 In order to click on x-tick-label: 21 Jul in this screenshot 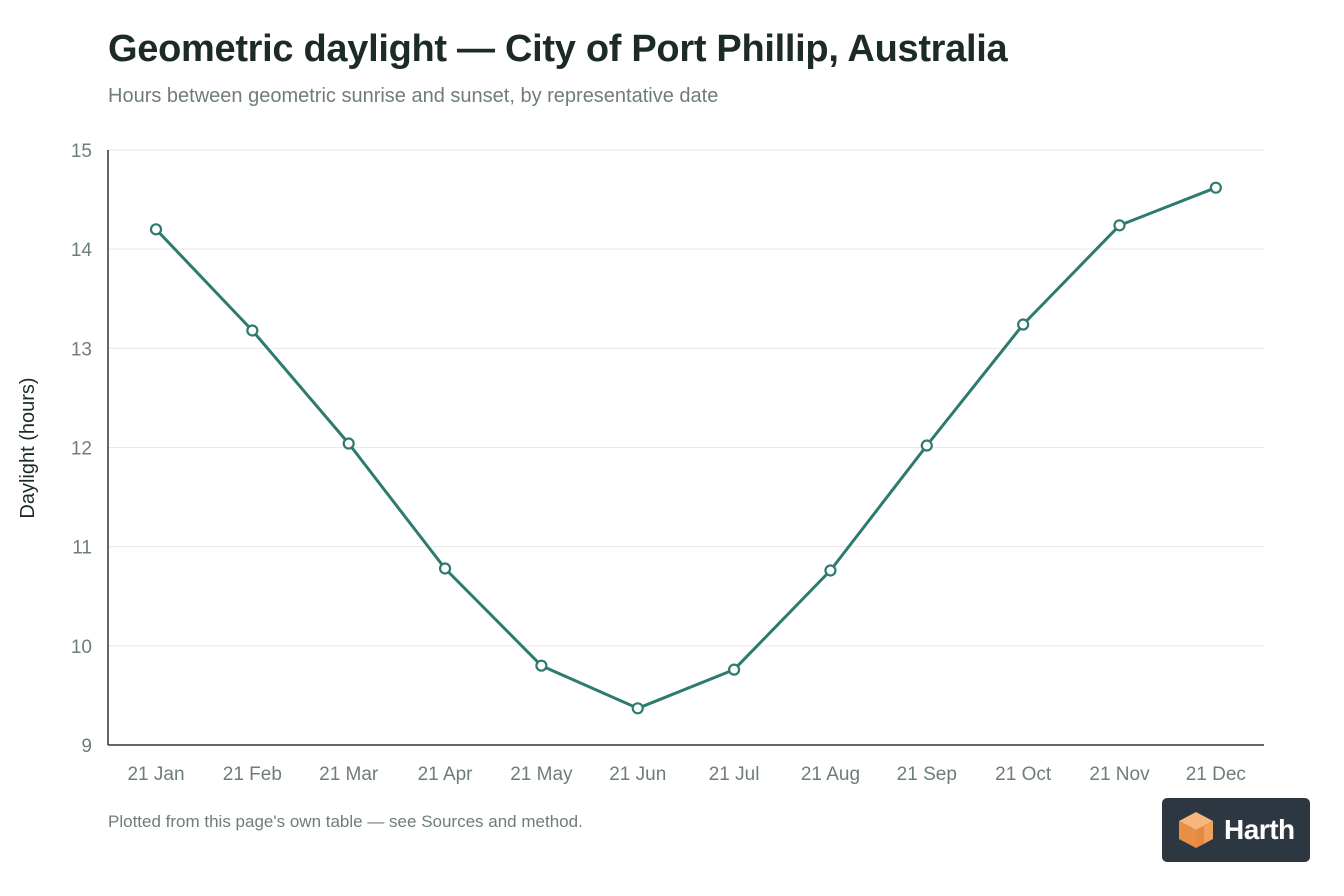, I will do `click(734, 774)`.